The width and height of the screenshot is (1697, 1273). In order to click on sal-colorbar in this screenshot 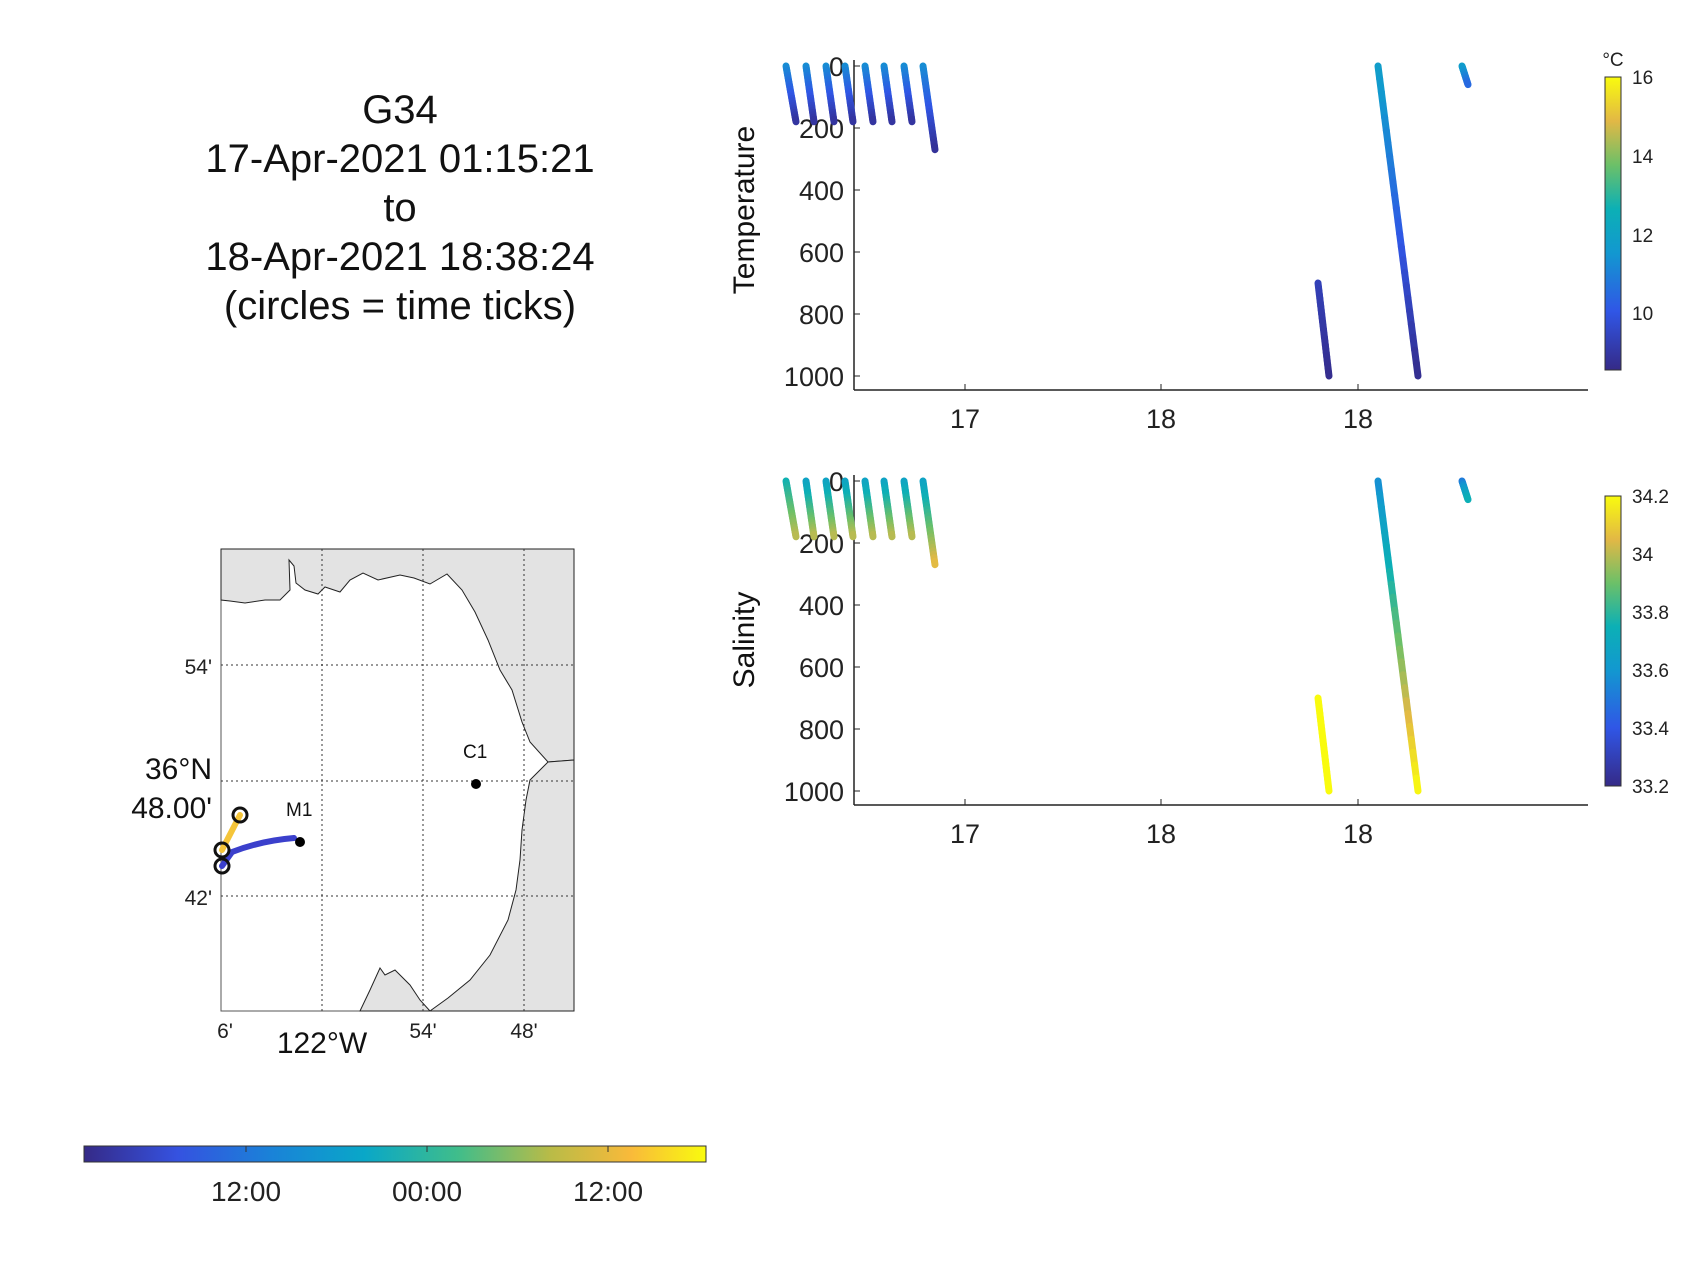, I will do `click(1613, 641)`.